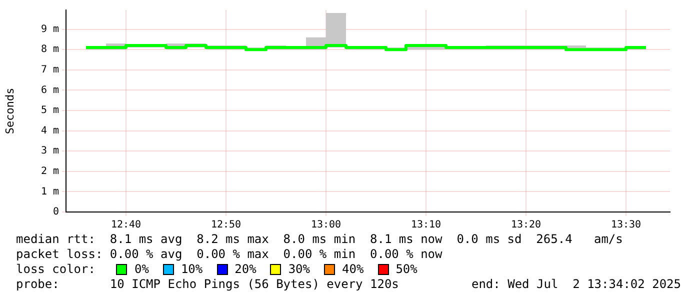 Image resolution: width=697 pixels, height=297 pixels. Describe the element at coordinates (49, 151) in the screenshot. I see `y-tick-label: 3 m` at that location.